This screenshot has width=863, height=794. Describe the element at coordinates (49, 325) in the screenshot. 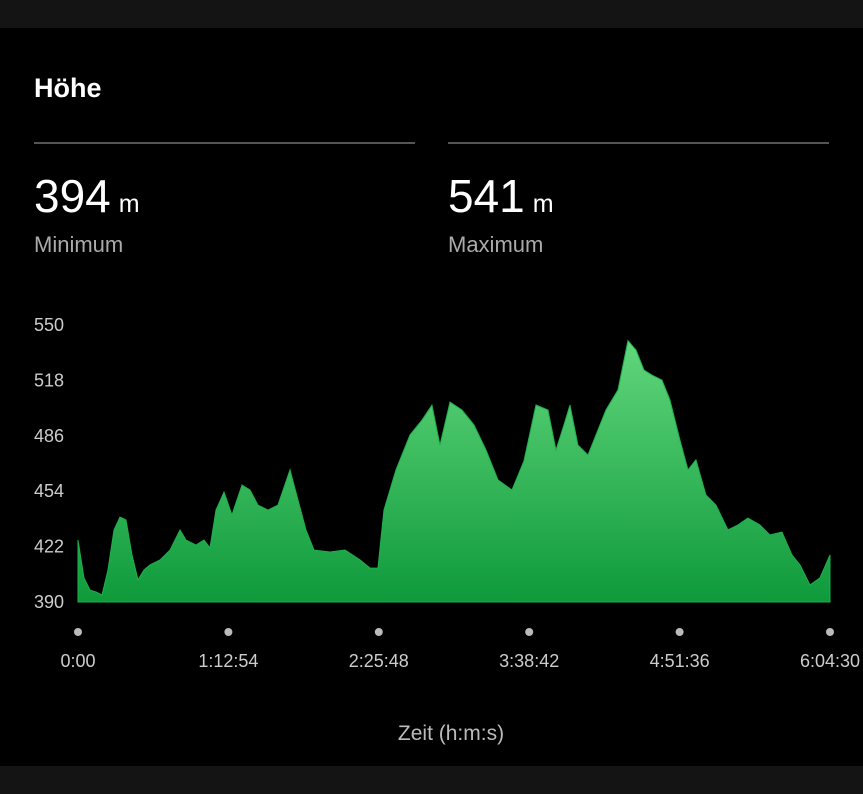

I see `y-tick-label: 550` at that location.